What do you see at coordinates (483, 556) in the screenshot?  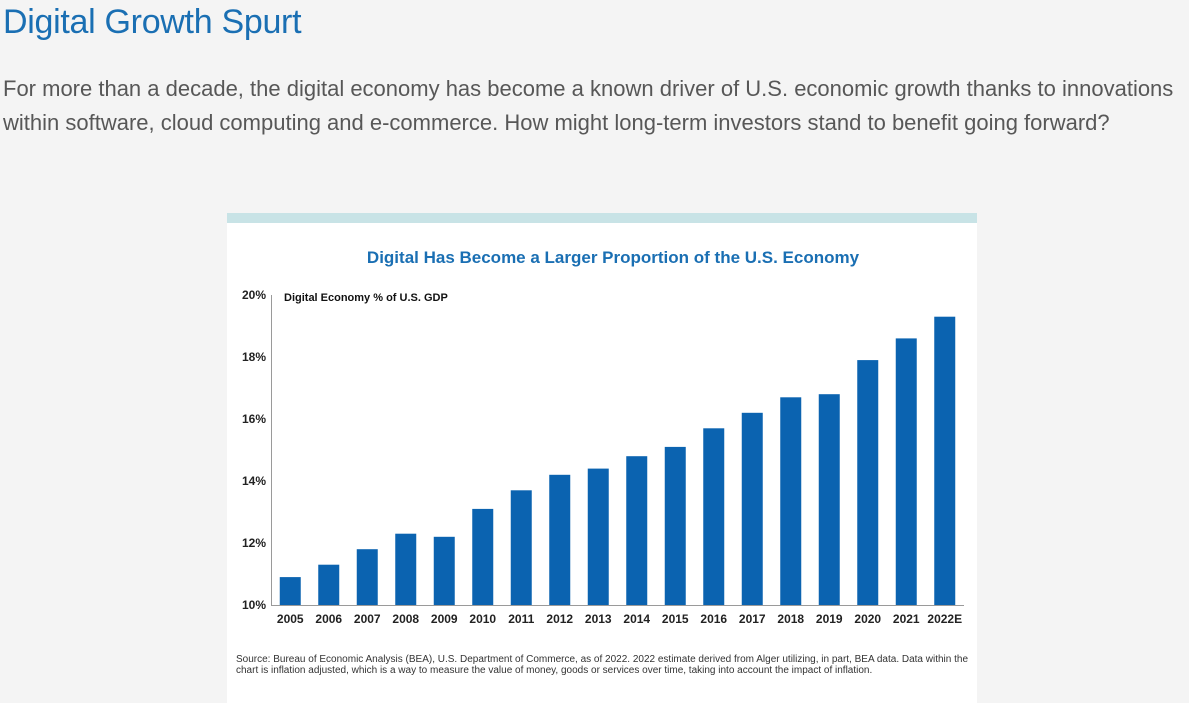 I see `bar-2010` at bounding box center [483, 556].